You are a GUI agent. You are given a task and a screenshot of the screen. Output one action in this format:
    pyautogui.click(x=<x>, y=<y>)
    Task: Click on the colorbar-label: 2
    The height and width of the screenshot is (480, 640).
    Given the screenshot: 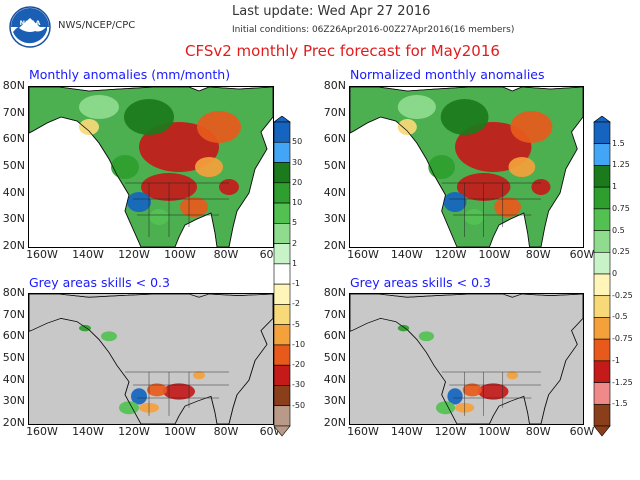 What is the action you would take?
    pyautogui.click(x=295, y=243)
    